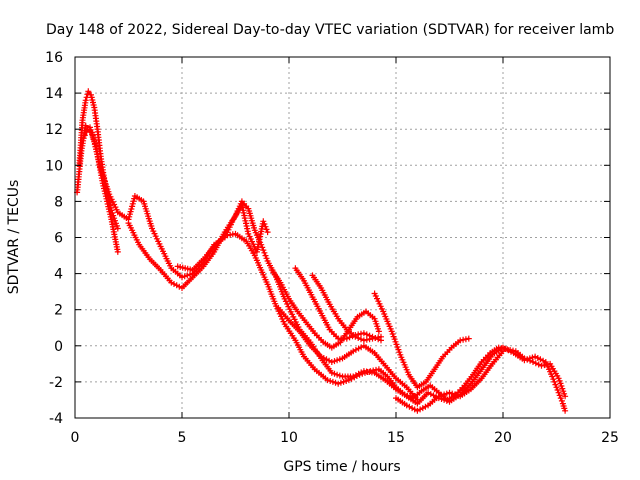  I want to click on y-tick-label: 10, so click(54, 166).